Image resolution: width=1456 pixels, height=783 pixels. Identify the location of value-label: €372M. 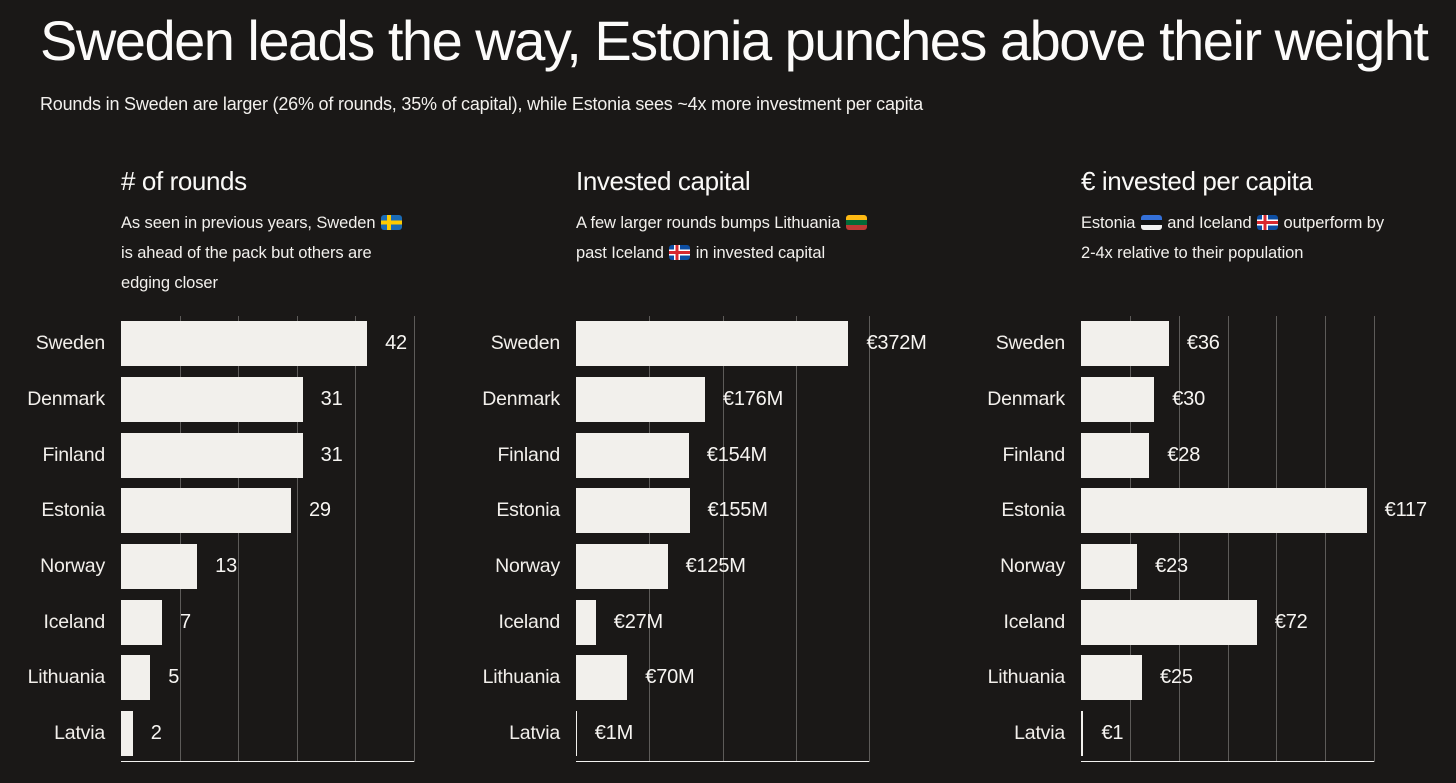
(896, 343).